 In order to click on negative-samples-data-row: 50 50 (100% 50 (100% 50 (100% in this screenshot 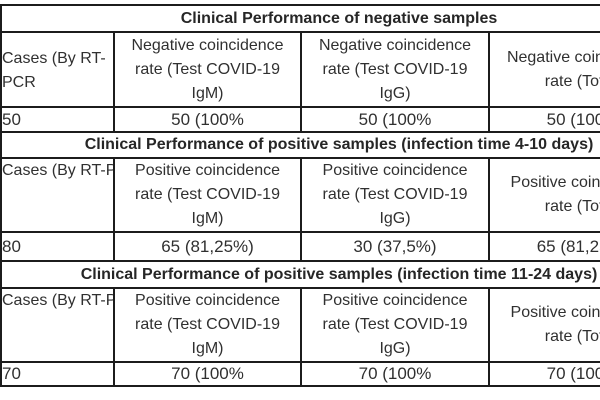, I will do `click(300, 119)`.